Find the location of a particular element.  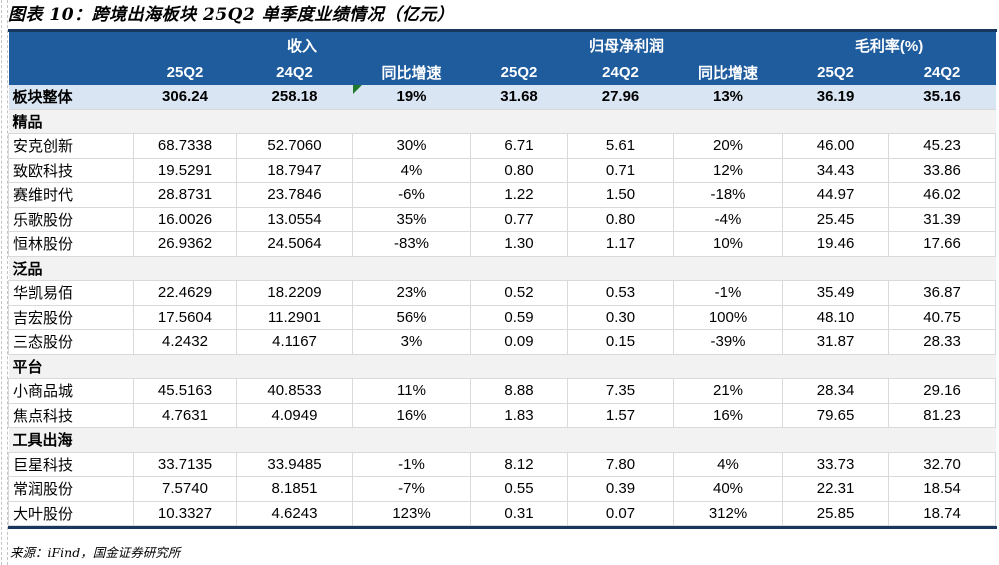

value-cell: 10.3327 is located at coordinates (185, 513).